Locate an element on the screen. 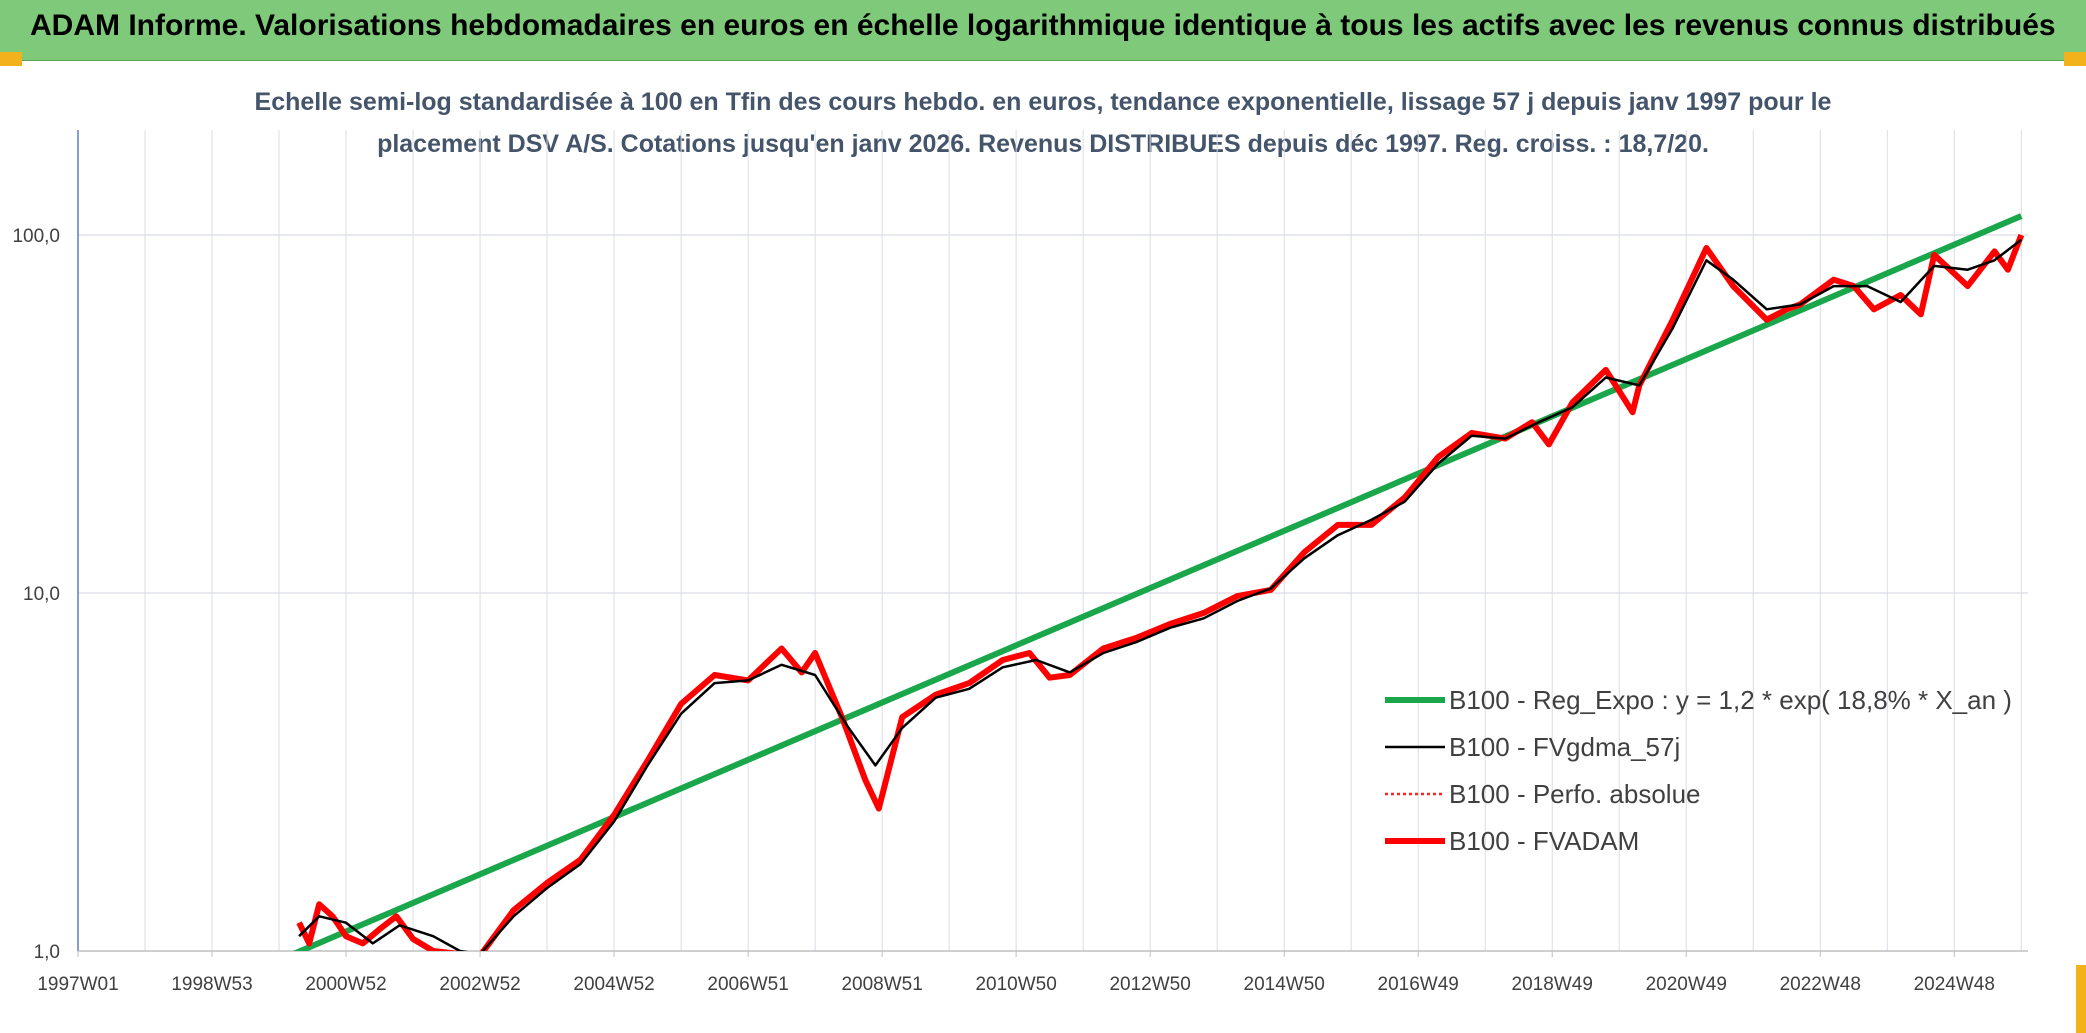  legend-label: B100 - FVADAM is located at coordinates (1544, 841).